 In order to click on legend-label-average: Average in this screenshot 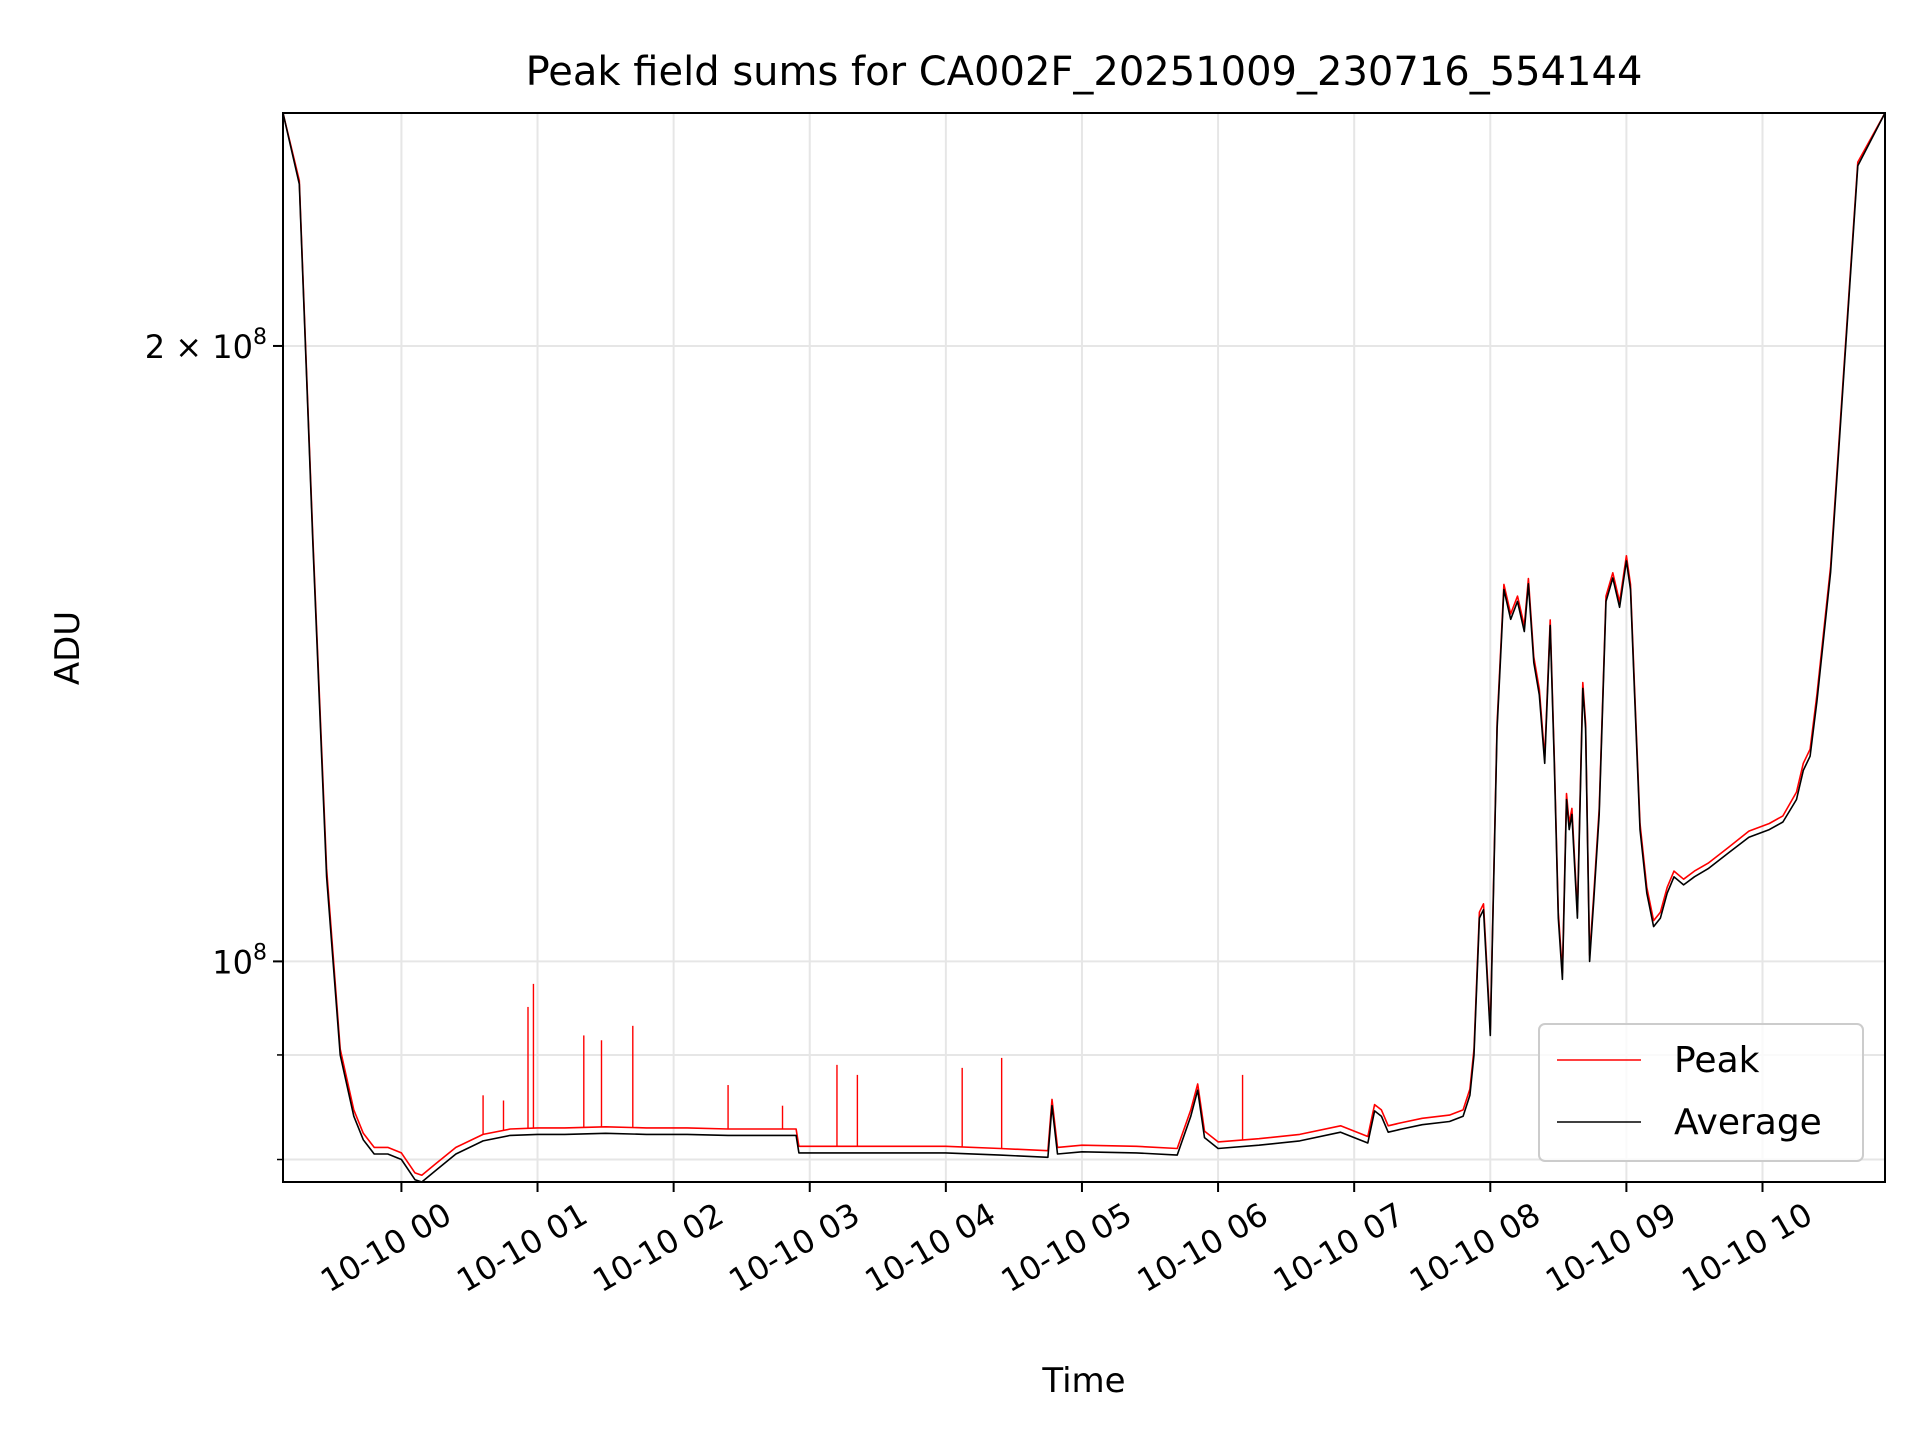, I will do `click(1748, 1122)`.